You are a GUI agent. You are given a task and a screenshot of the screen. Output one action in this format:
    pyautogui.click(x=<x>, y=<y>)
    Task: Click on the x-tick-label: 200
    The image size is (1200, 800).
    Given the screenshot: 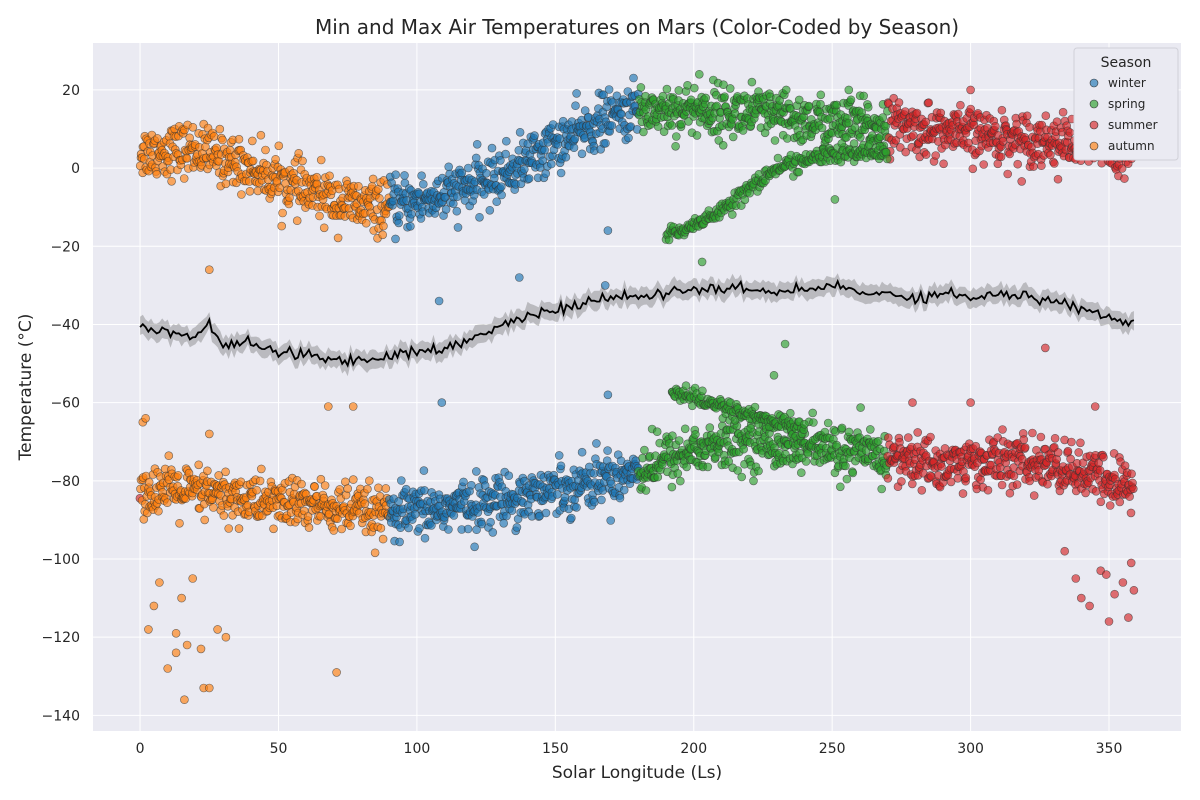 What is the action you would take?
    pyautogui.click(x=693, y=749)
    